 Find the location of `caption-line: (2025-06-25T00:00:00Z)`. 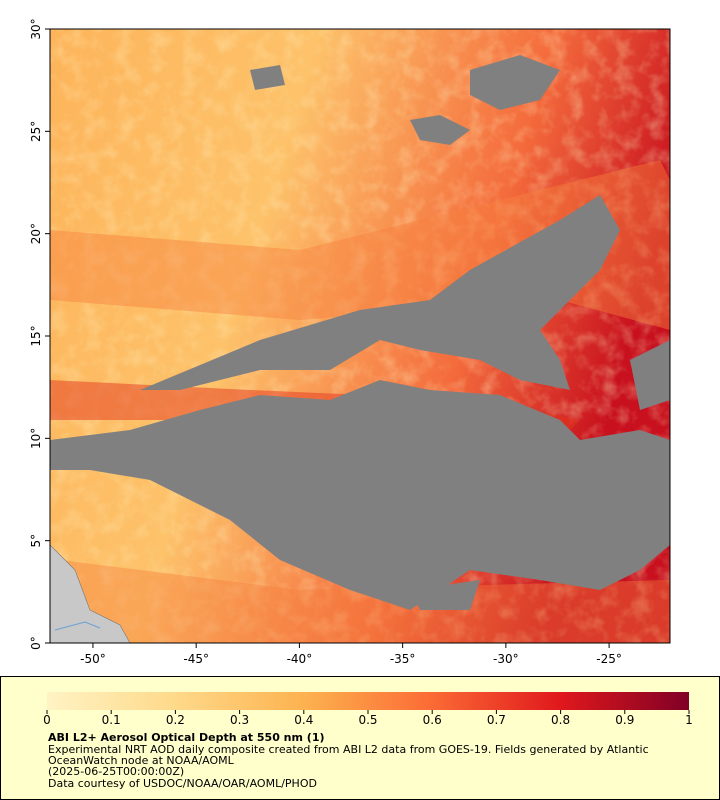

caption-line: (2025-06-25T00:00:00Z) is located at coordinates (116, 771).